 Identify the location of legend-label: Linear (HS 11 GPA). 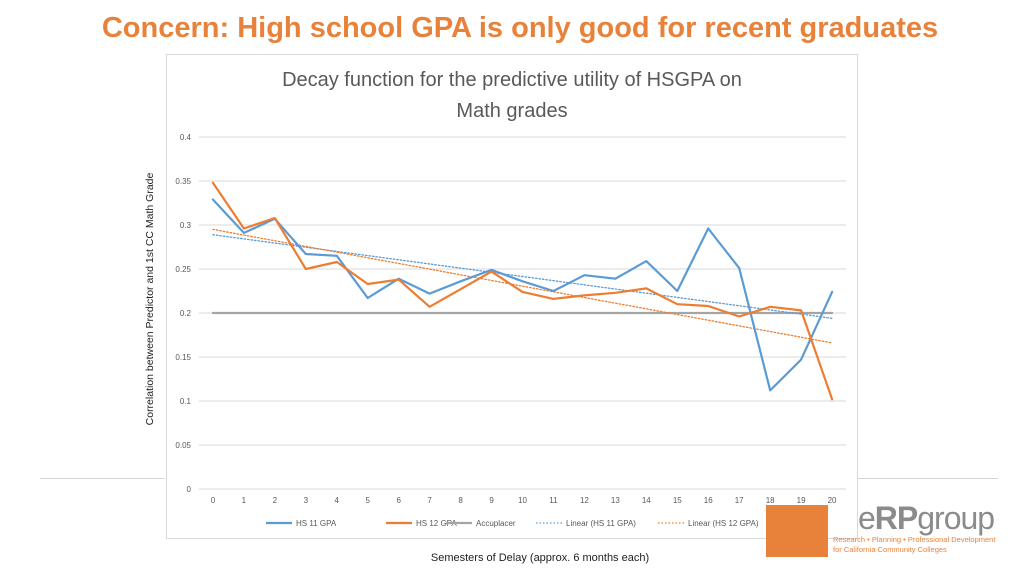
(601, 523).